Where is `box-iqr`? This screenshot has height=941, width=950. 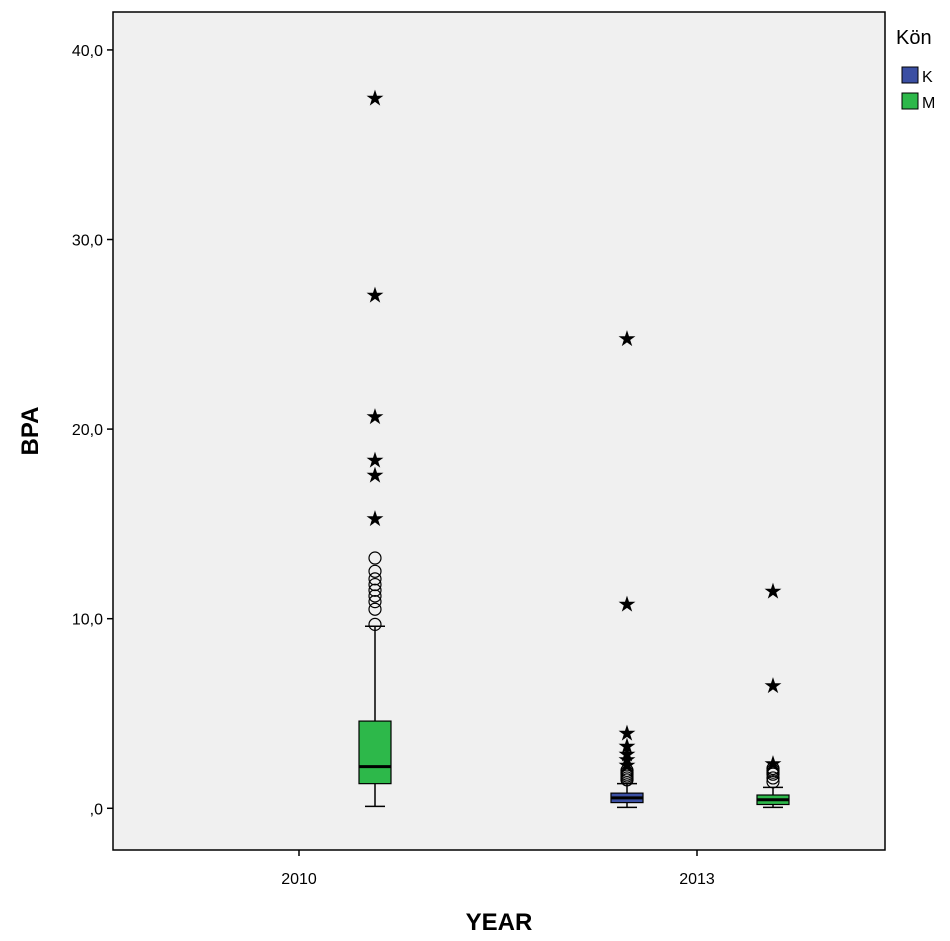
box-iqr is located at coordinates (375, 752).